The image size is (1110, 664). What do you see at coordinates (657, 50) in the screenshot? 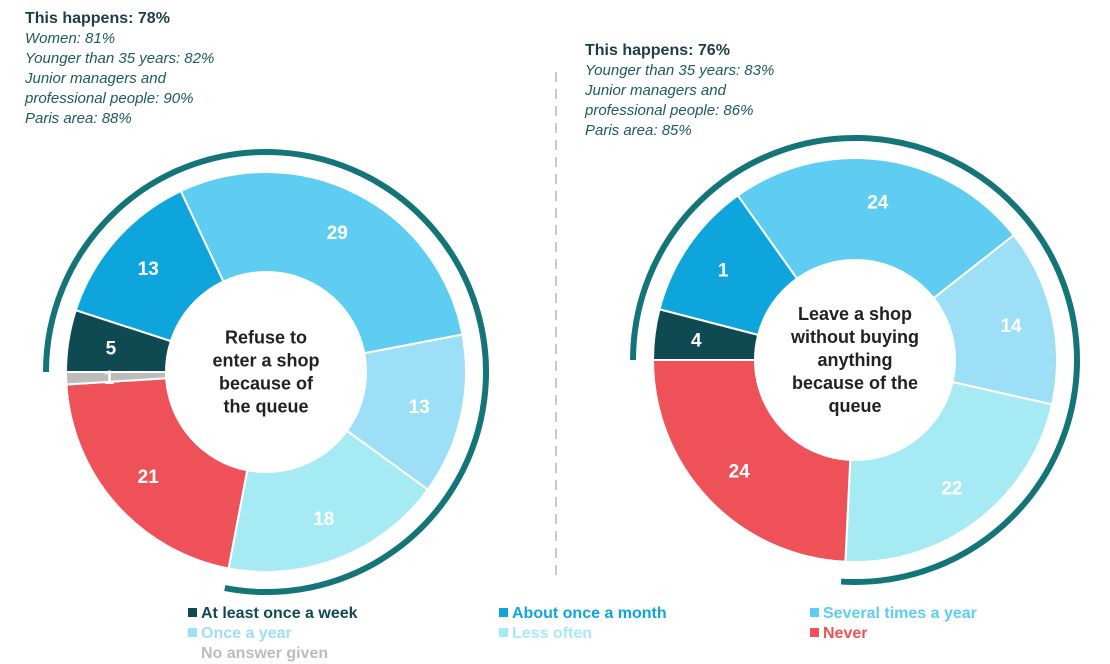
I see `note-right-title: This happens: 76%` at bounding box center [657, 50].